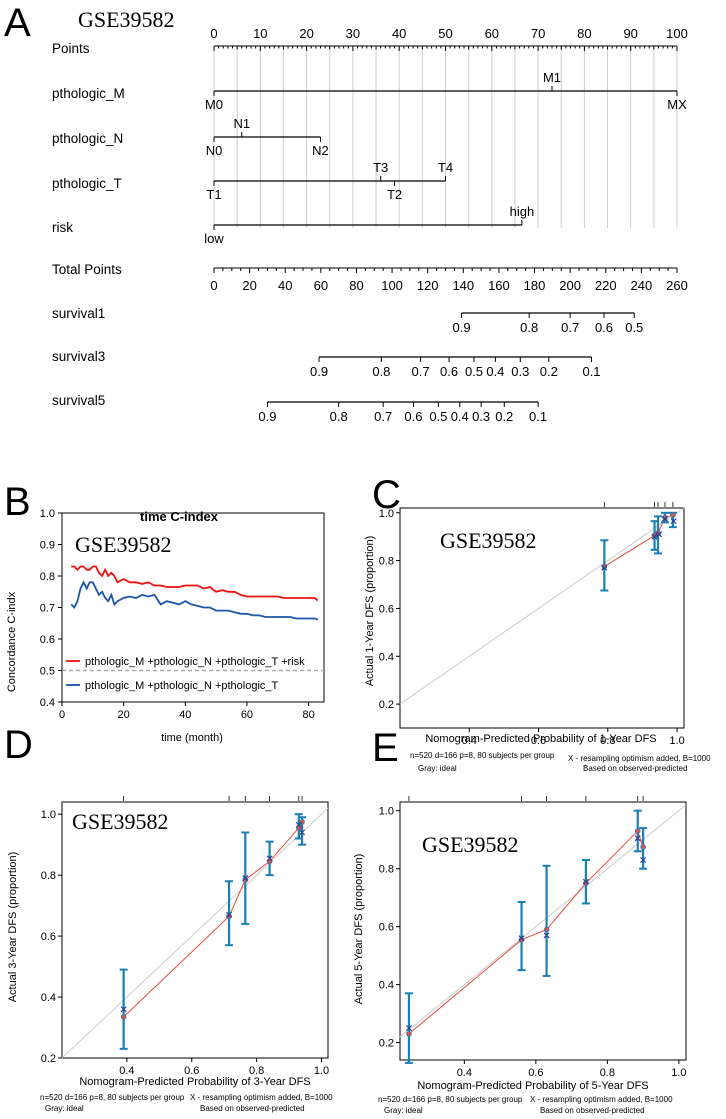  I want to click on survival-tick-label: 0.4, so click(460, 416).